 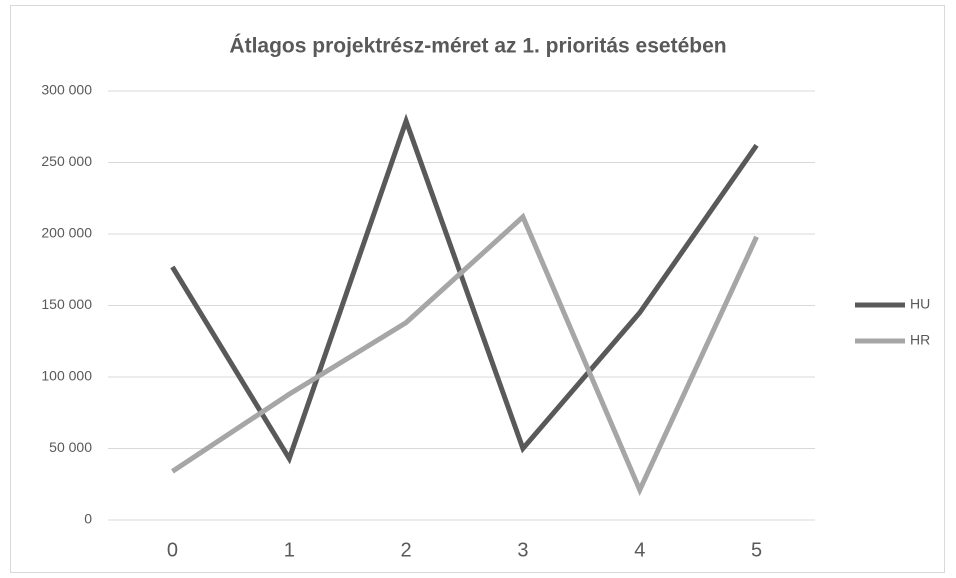 What do you see at coordinates (920, 340) in the screenshot?
I see `legend-label: HR` at bounding box center [920, 340].